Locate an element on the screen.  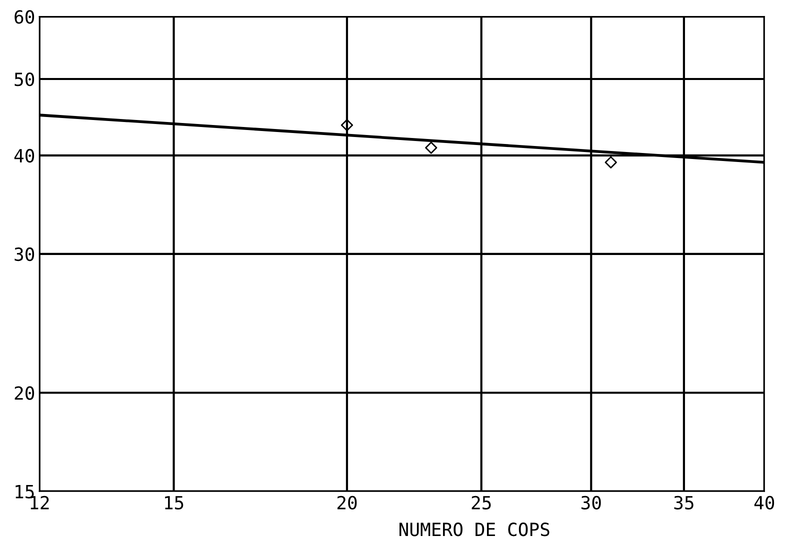
x-tick-label: 25 is located at coordinates (481, 503).